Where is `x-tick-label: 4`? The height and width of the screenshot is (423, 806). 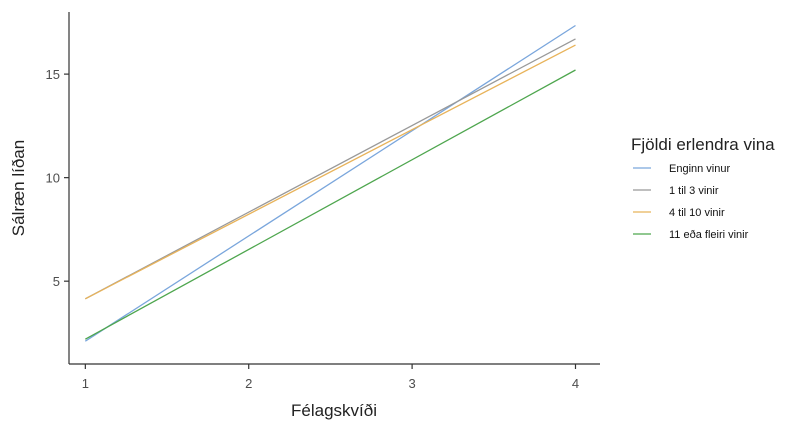 x-tick-label: 4 is located at coordinates (575, 383).